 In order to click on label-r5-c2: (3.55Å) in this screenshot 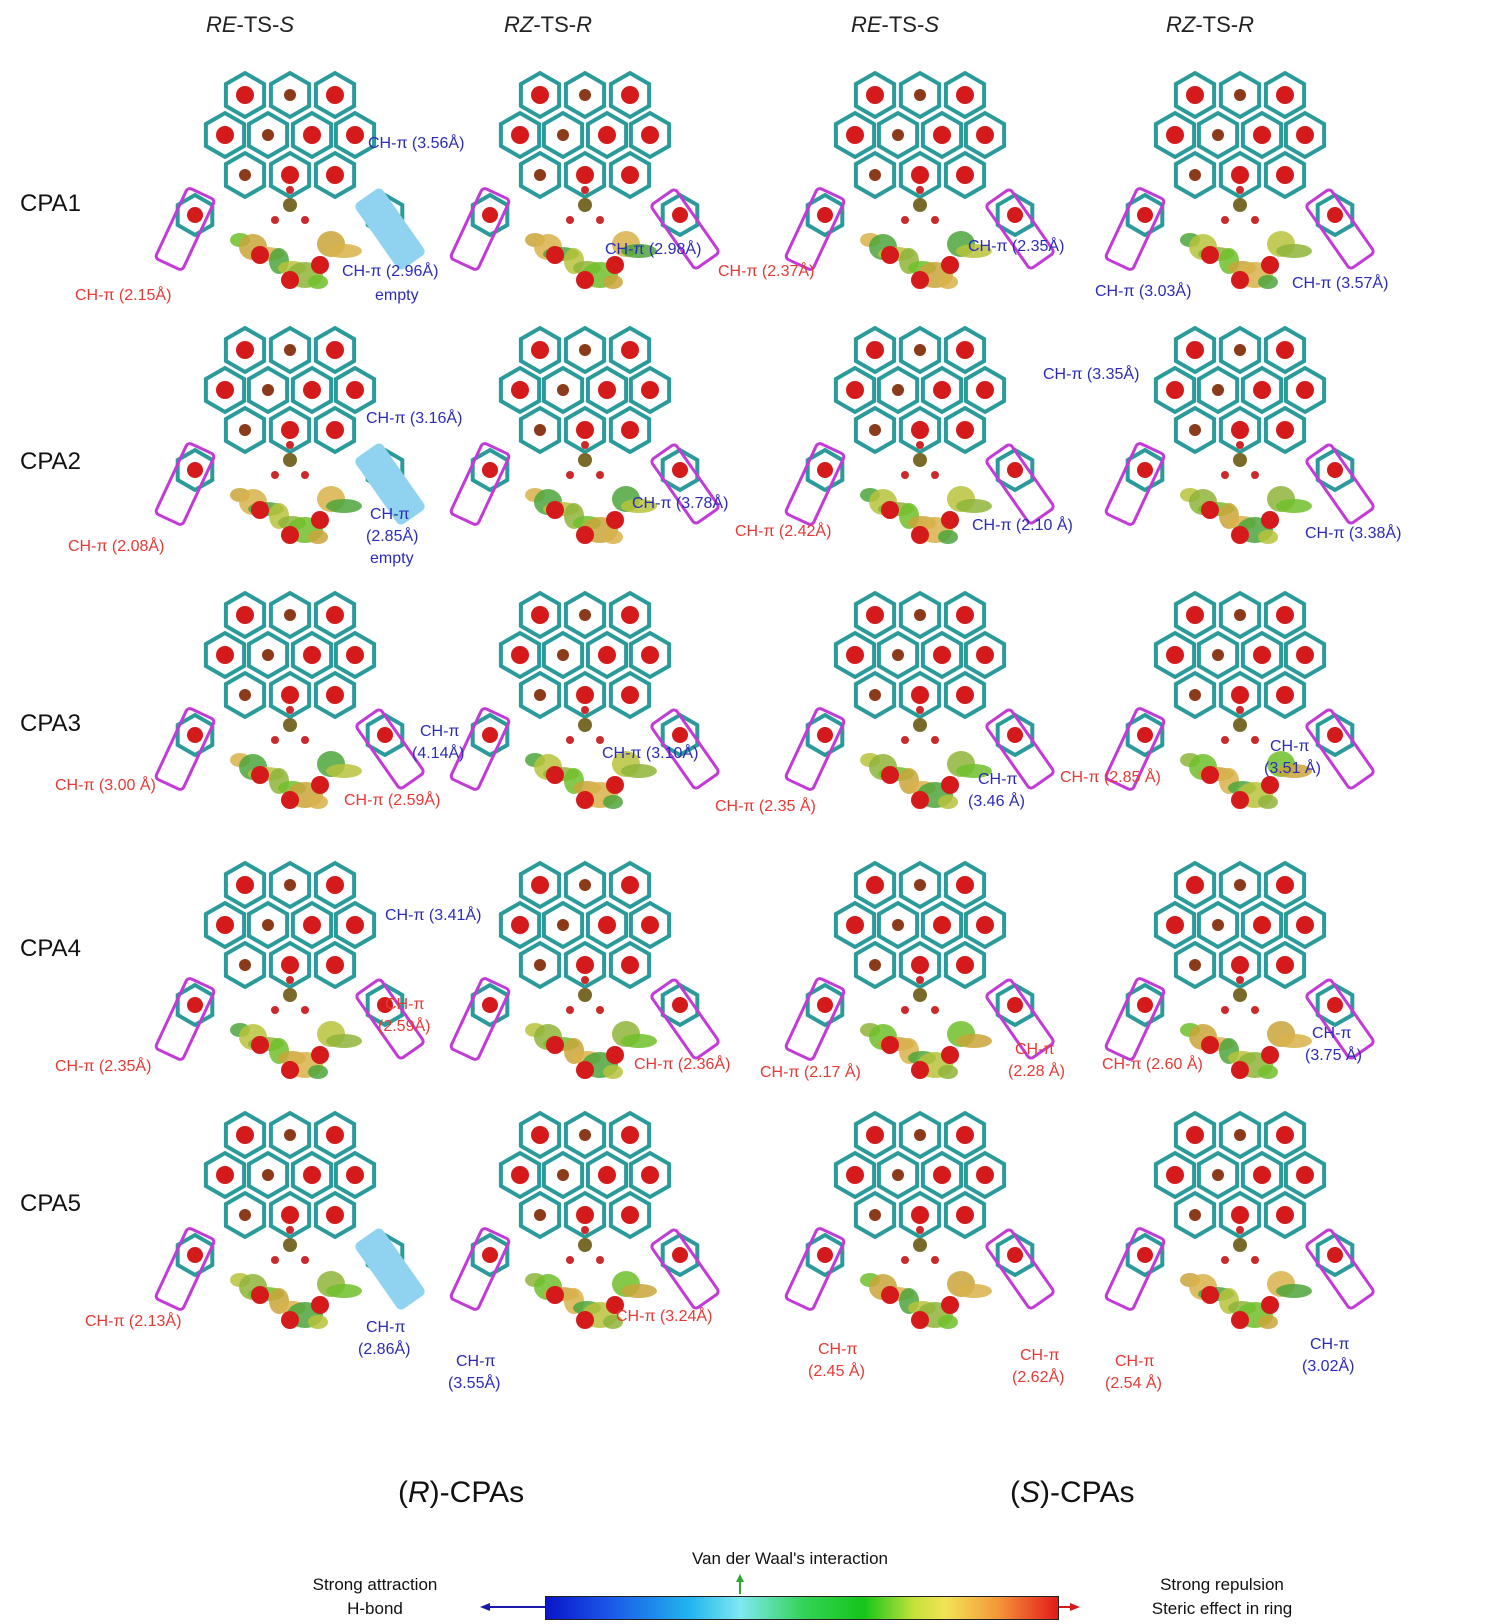, I will do `click(474, 1383)`.